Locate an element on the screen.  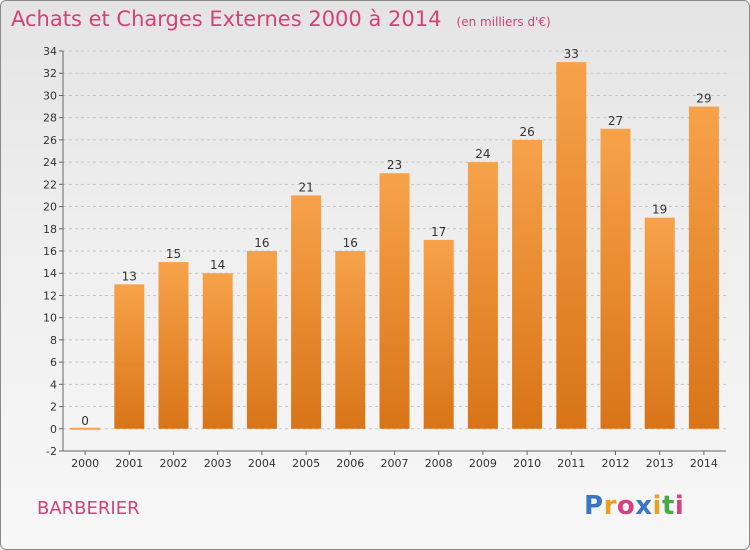
x-tick-label: 2013 is located at coordinates (660, 463).